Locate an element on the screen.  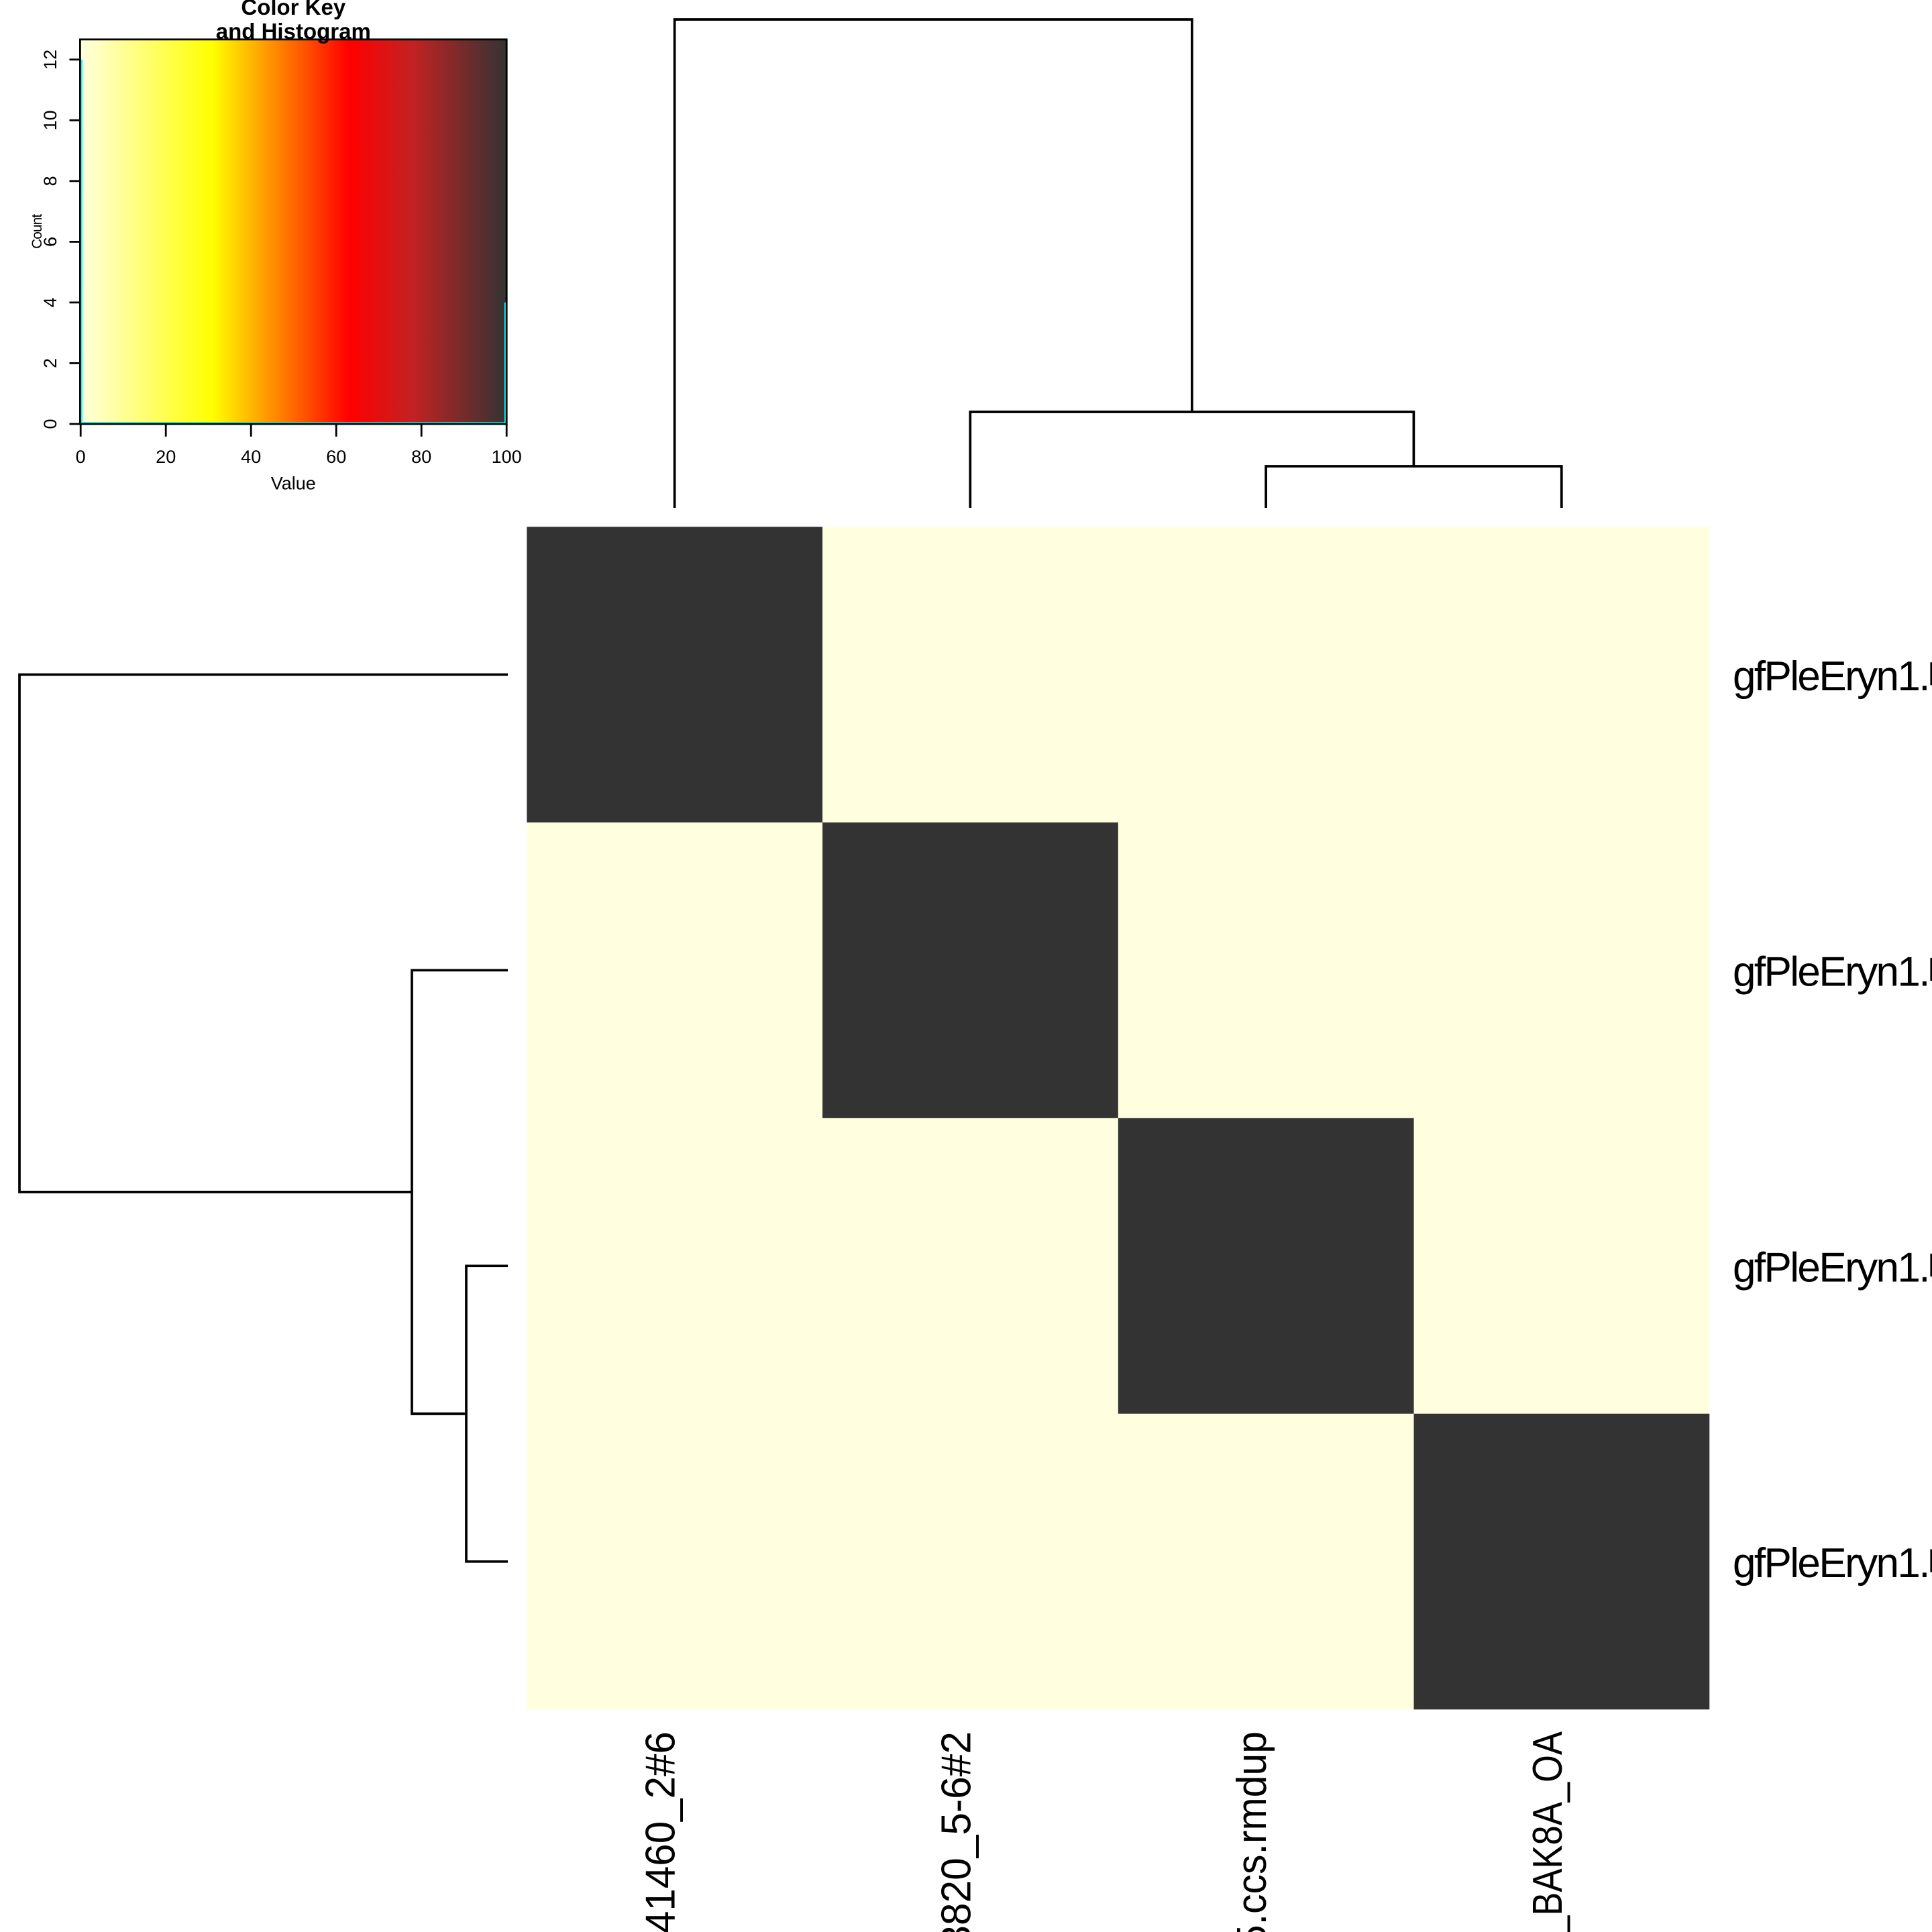
svg-text: 0_3820_5-6#2 is located at coordinates (956, 1831).